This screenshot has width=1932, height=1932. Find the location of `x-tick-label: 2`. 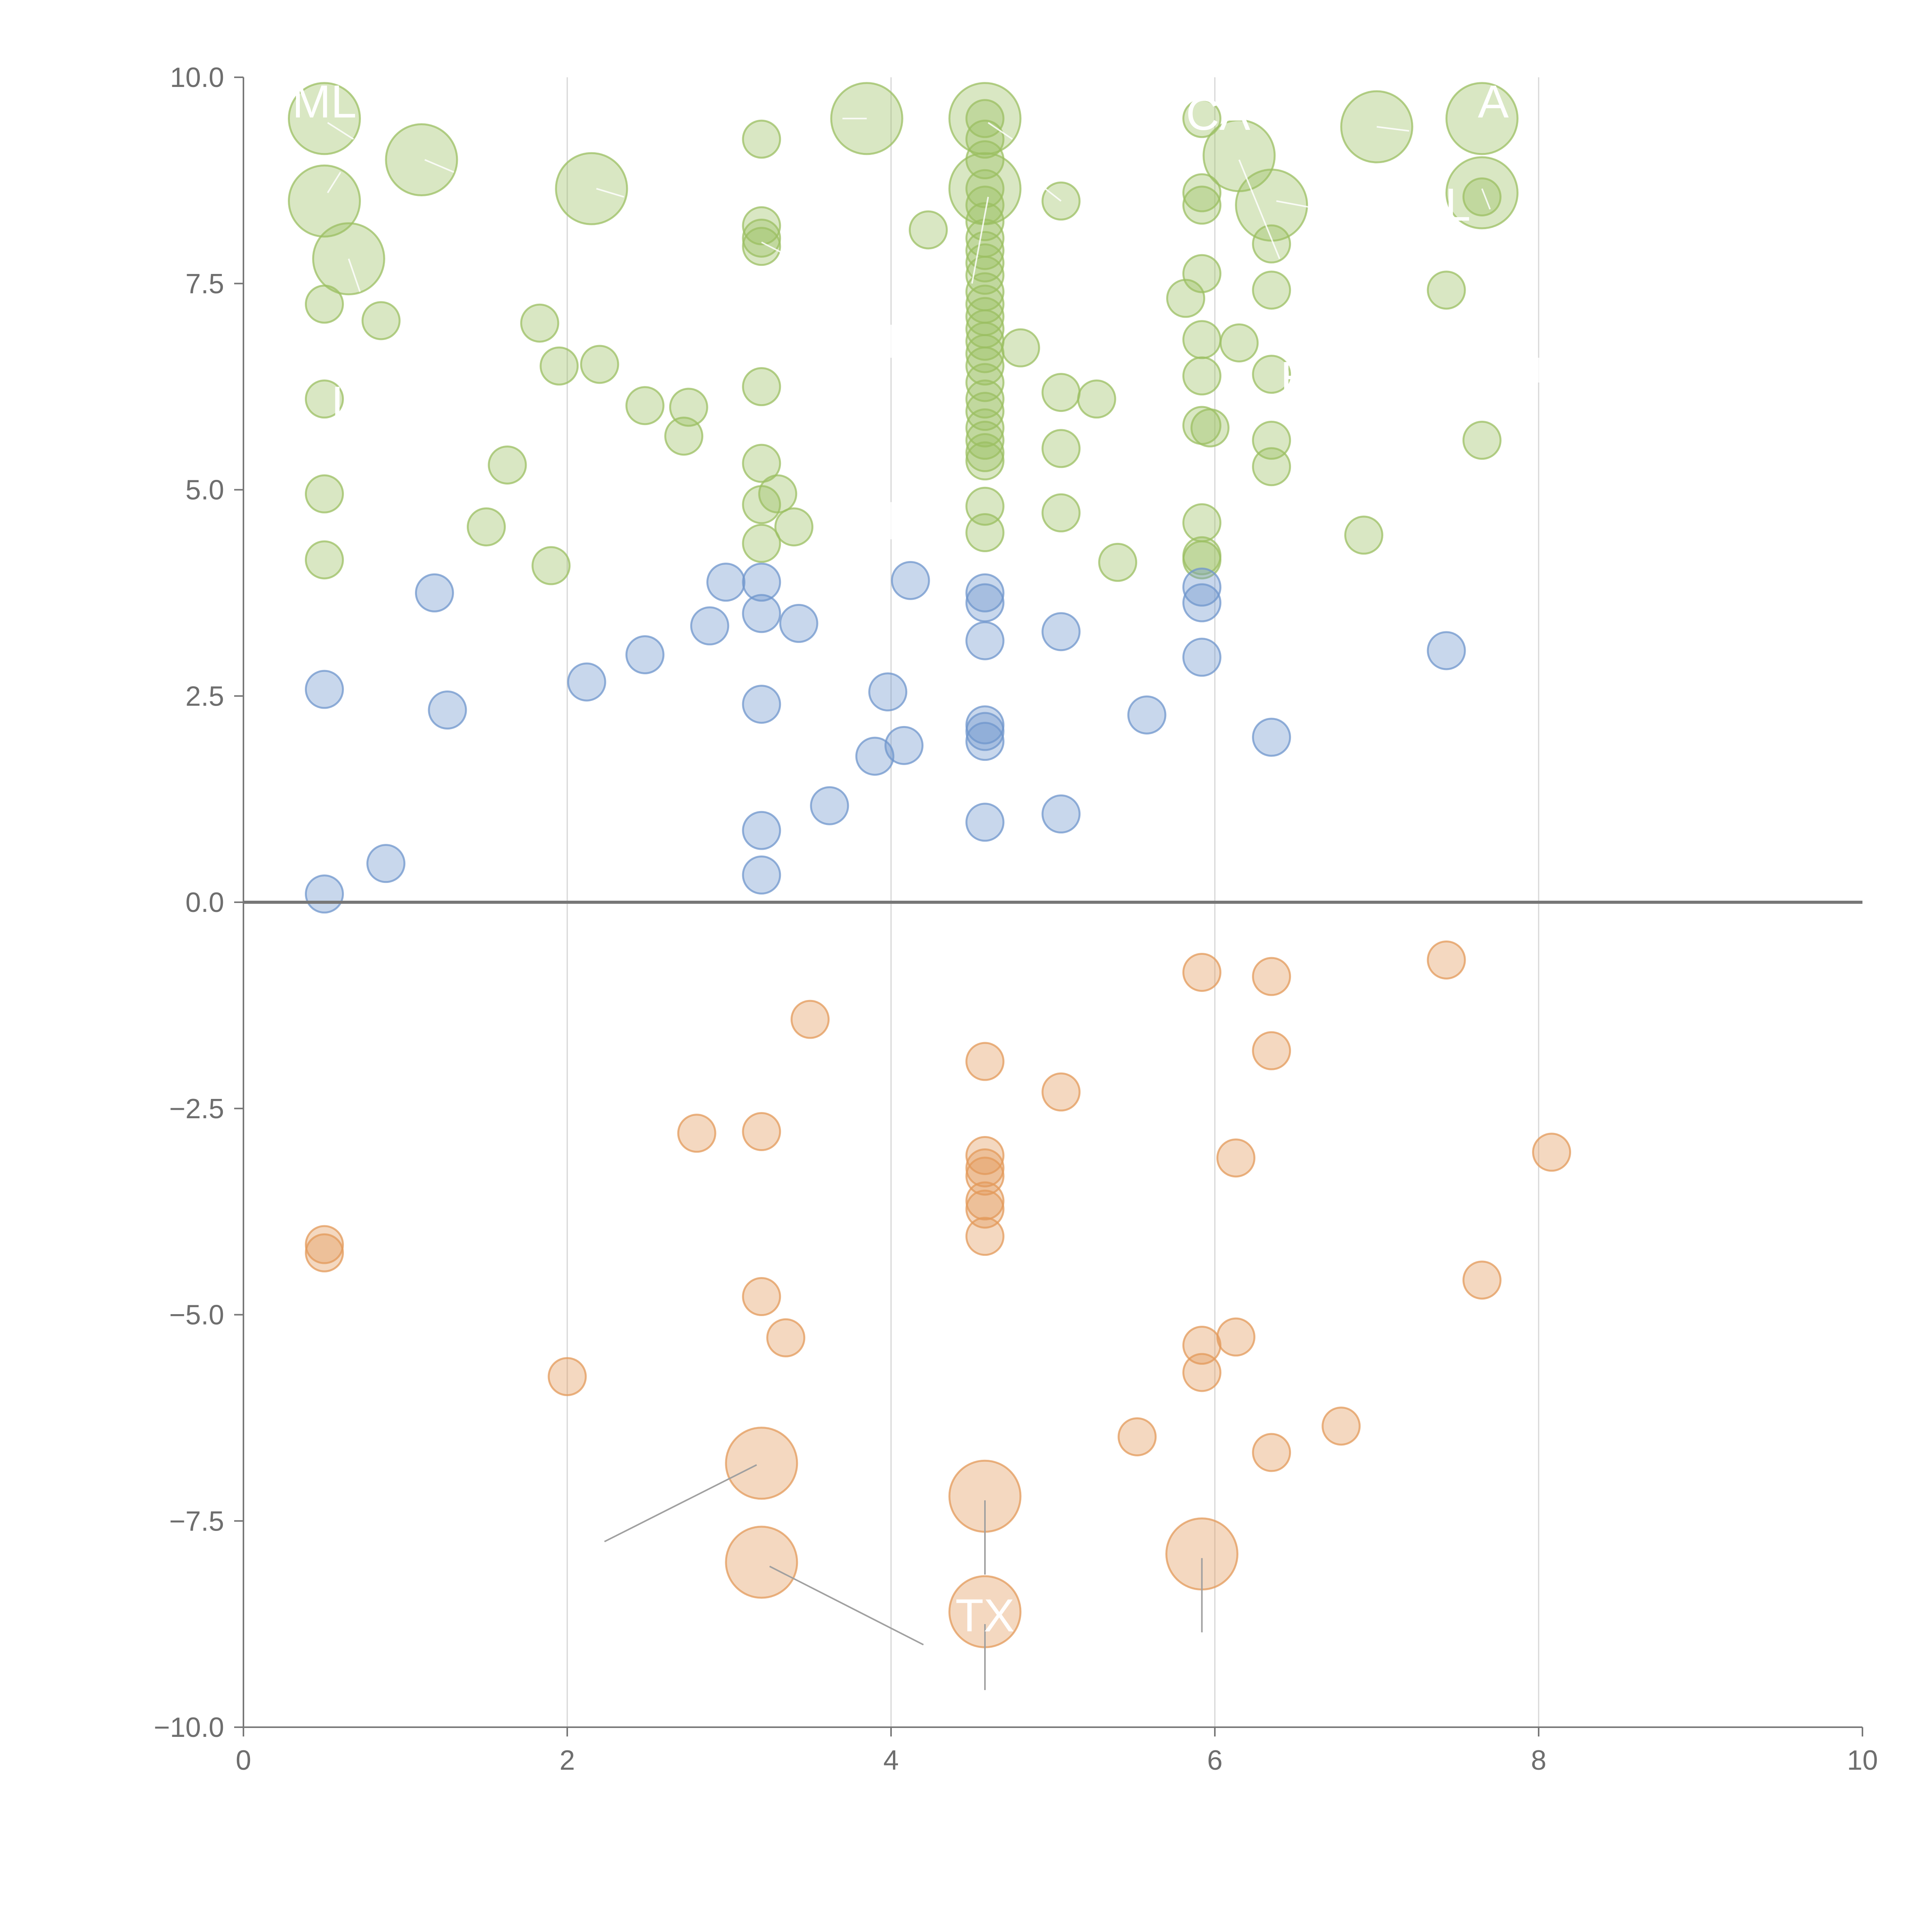

x-tick-label: 2 is located at coordinates (567, 1760).